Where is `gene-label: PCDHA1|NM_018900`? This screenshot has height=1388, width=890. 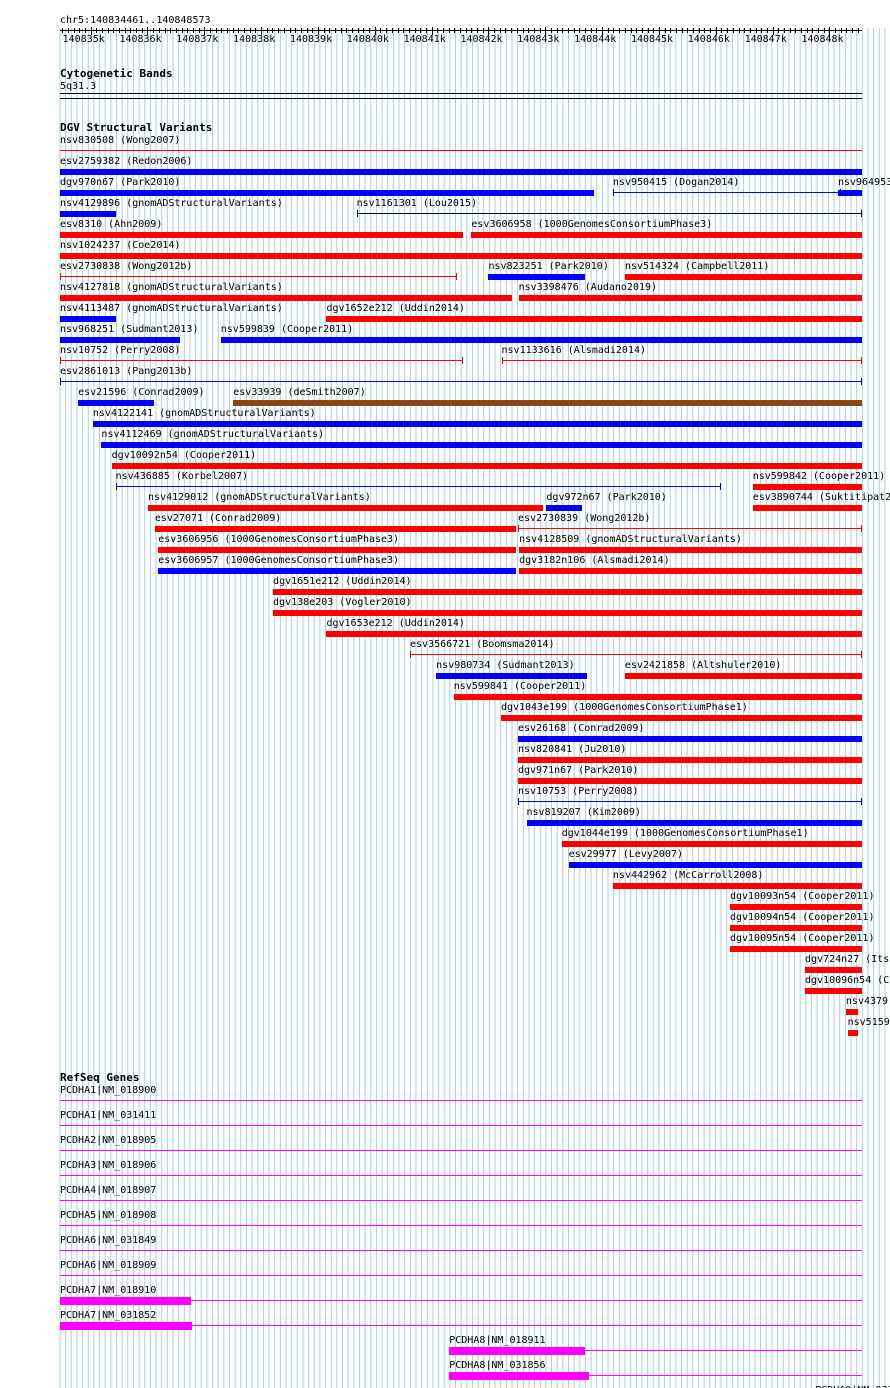 gene-label: PCDHA1|NM_018900 is located at coordinates (108, 1090).